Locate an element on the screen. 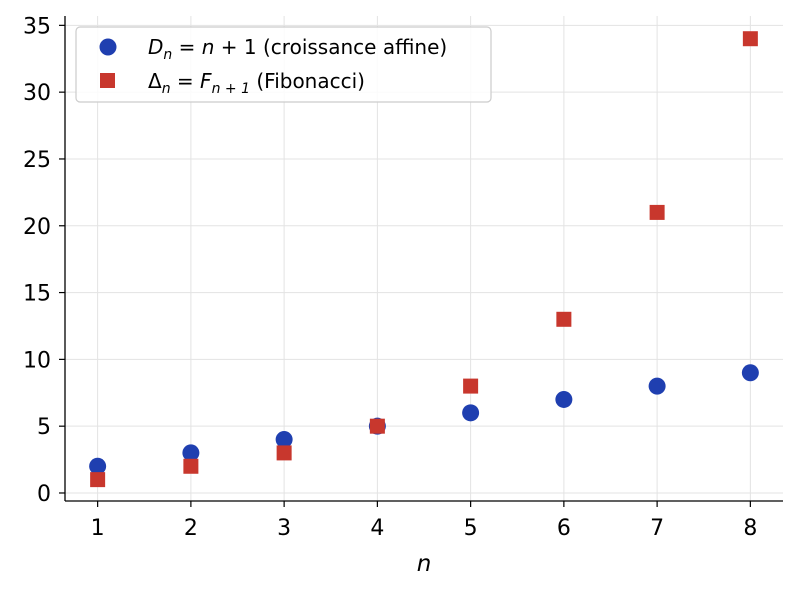 The height and width of the screenshot is (597, 799). legend-box is located at coordinates (283, 64).